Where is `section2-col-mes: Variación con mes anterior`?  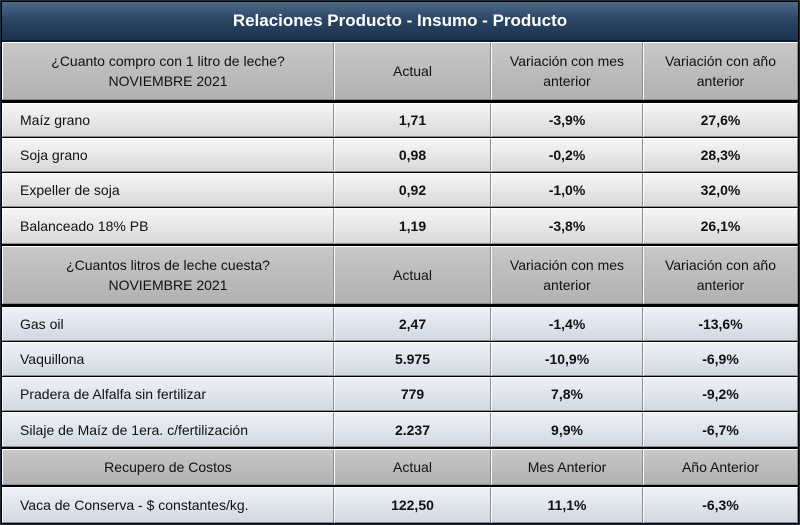
section2-col-mes: Variación con mes anterior is located at coordinates (567, 275).